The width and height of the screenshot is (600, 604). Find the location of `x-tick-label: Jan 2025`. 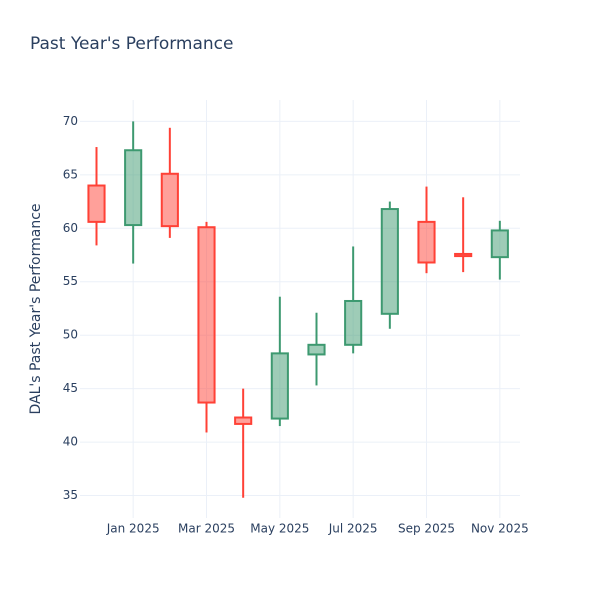

x-tick-label: Jan 2025 is located at coordinates (133, 529).